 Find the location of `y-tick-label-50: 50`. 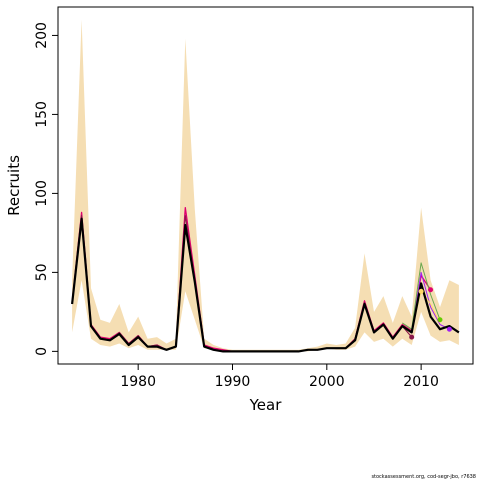

y-tick-label-50: 50 is located at coordinates (42, 272).